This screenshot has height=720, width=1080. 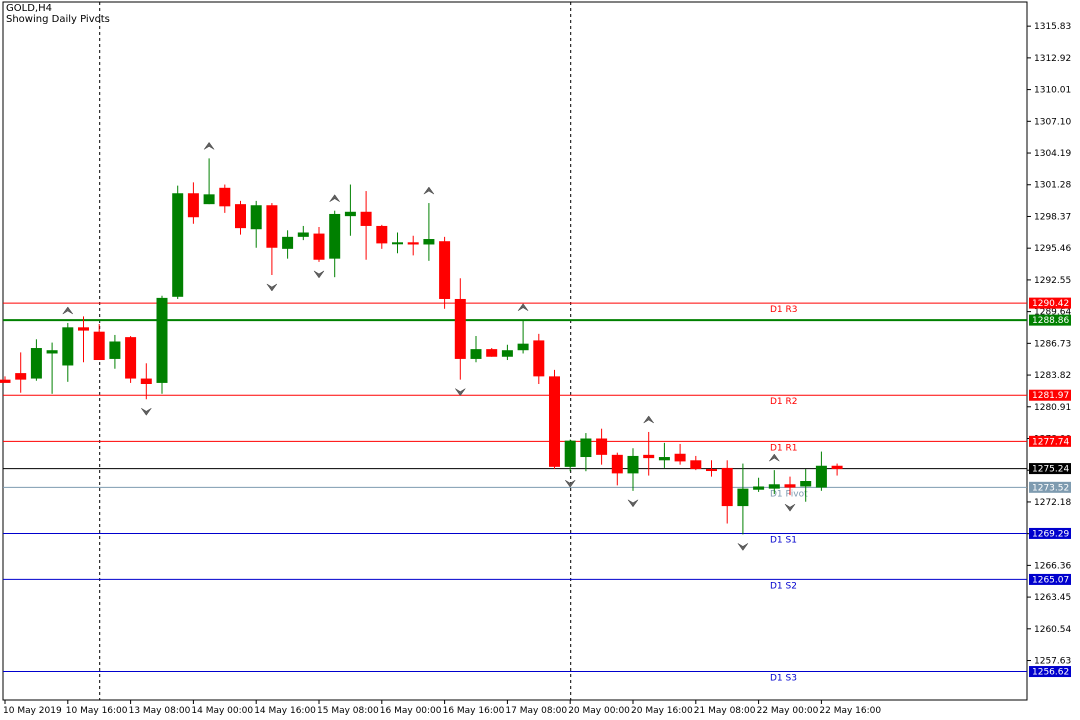 What do you see at coordinates (1052, 27) in the screenshot?
I see `y-tick-label: 1315.83` at bounding box center [1052, 27].